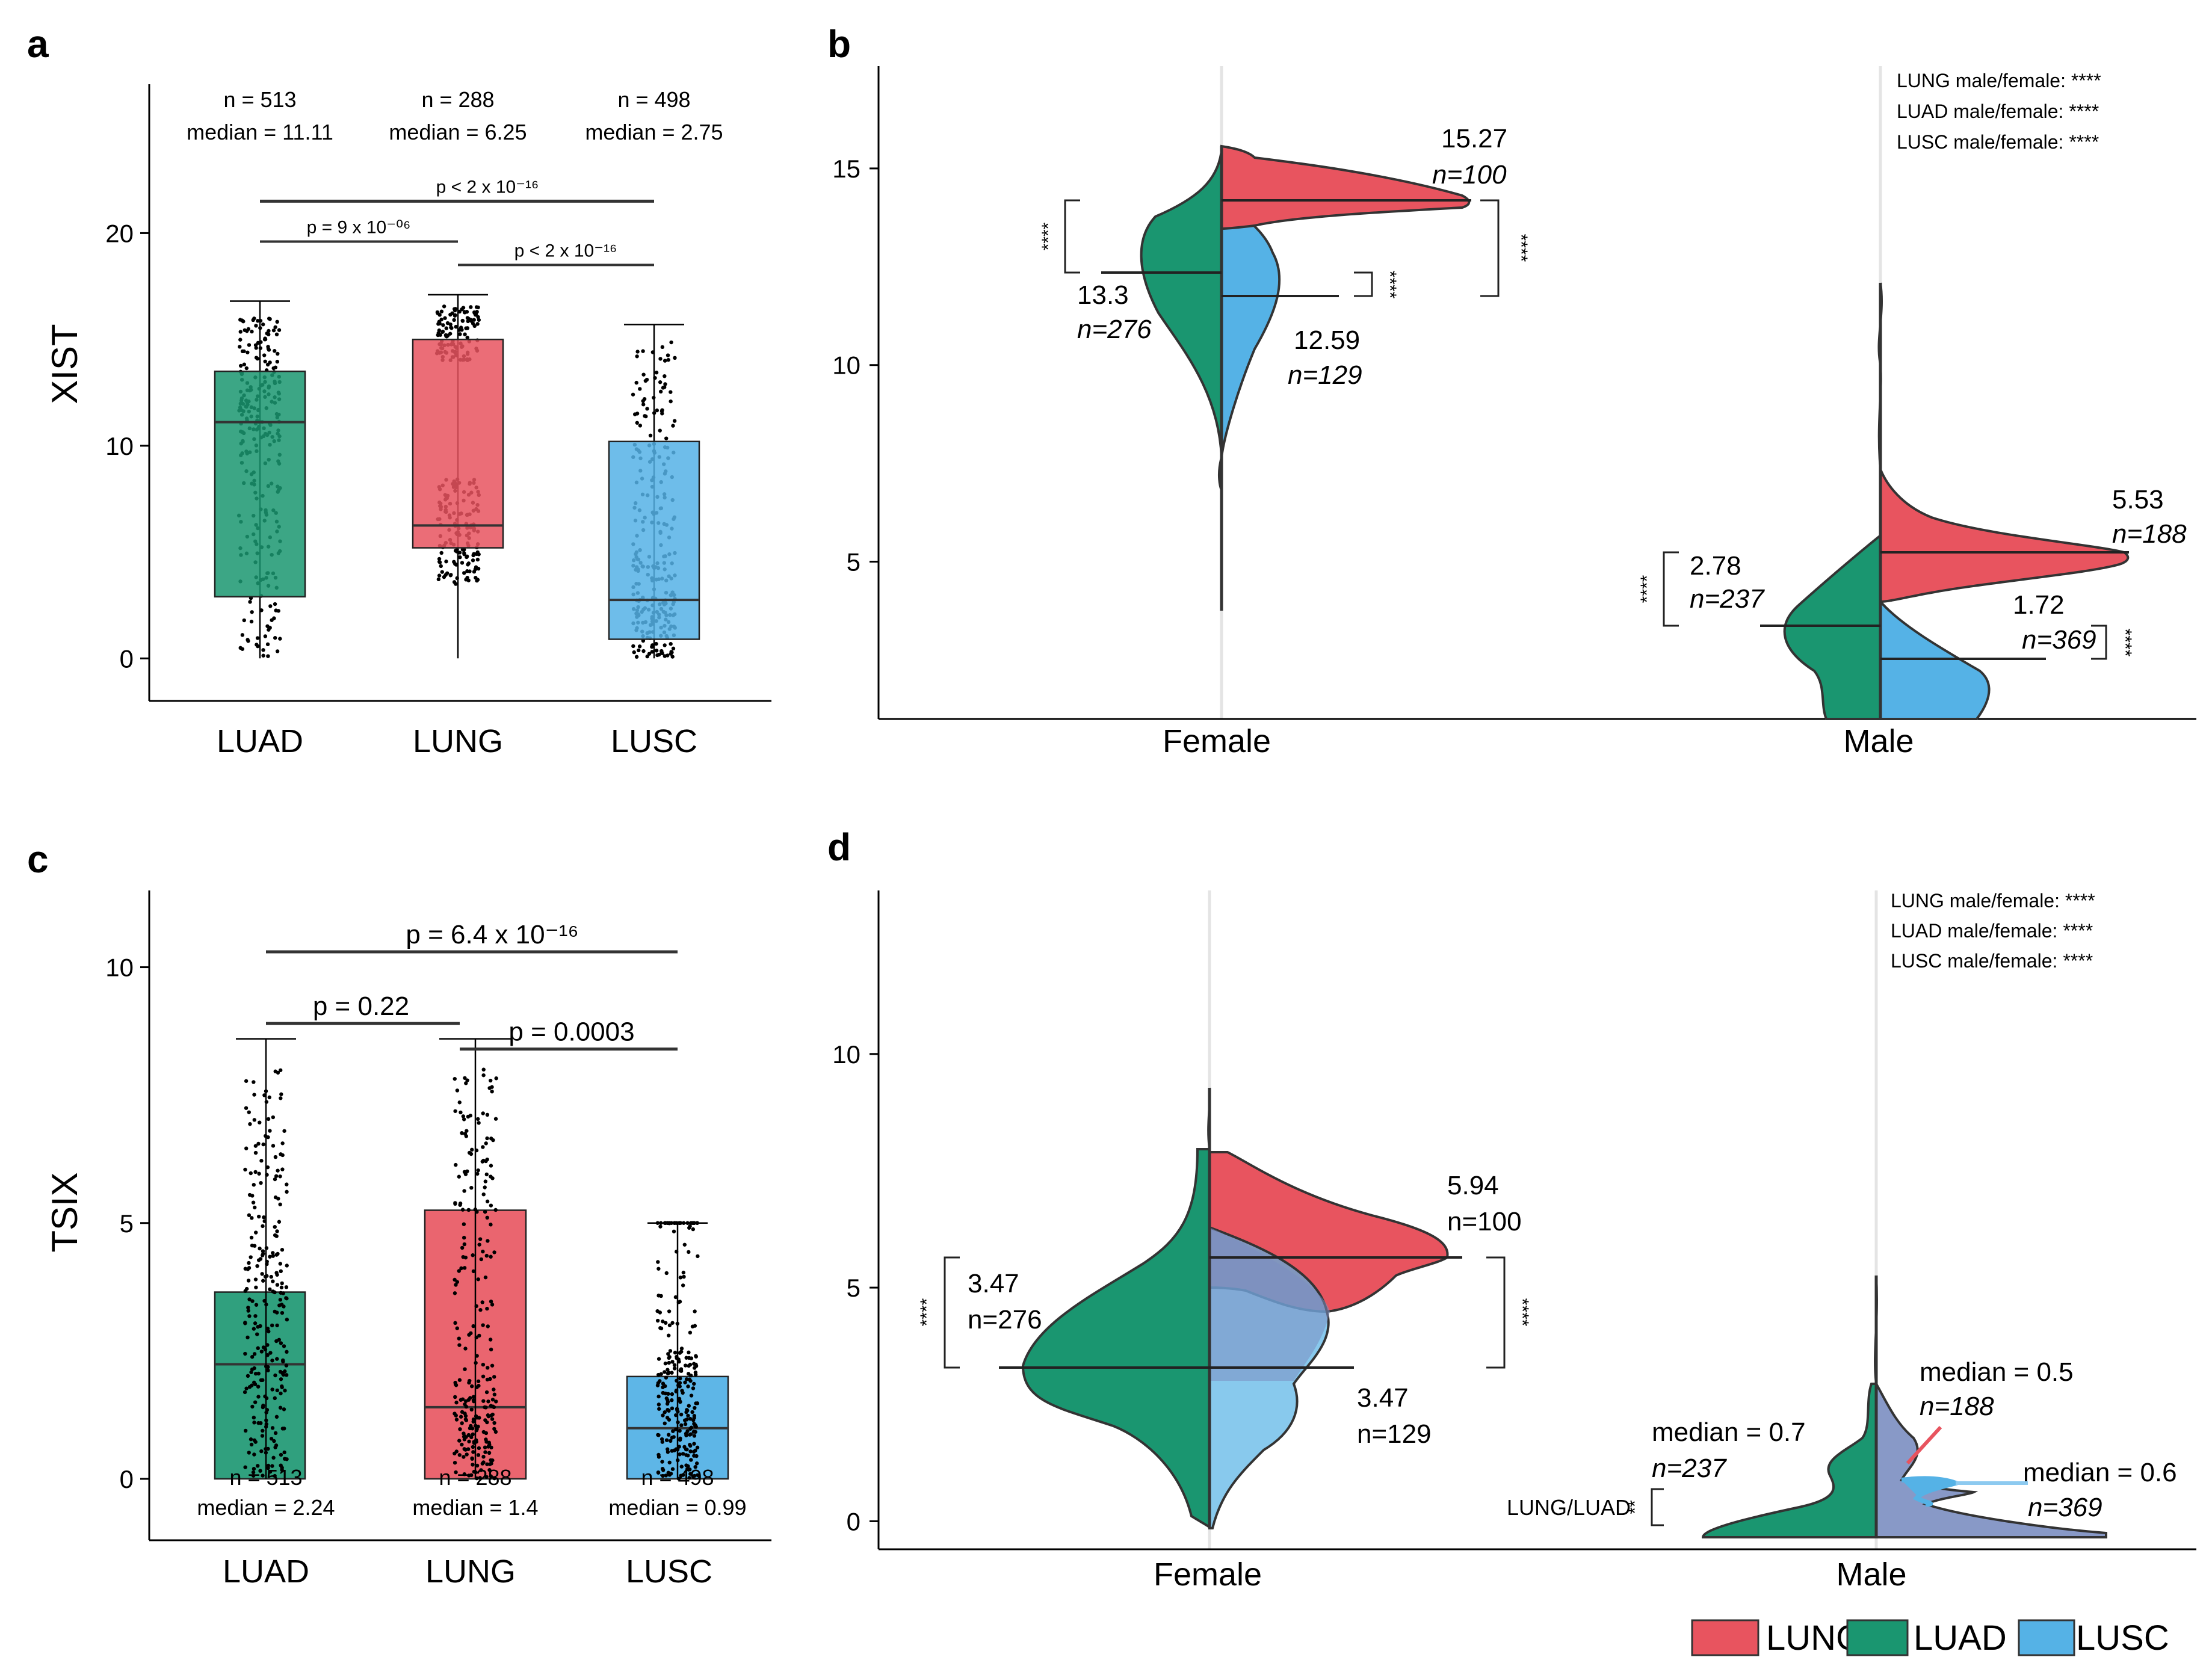 Image resolution: width=2212 pixels, height=1669 pixels. What do you see at coordinates (2065, 1507) in the screenshot?
I see `n-value: n=369` at bounding box center [2065, 1507].